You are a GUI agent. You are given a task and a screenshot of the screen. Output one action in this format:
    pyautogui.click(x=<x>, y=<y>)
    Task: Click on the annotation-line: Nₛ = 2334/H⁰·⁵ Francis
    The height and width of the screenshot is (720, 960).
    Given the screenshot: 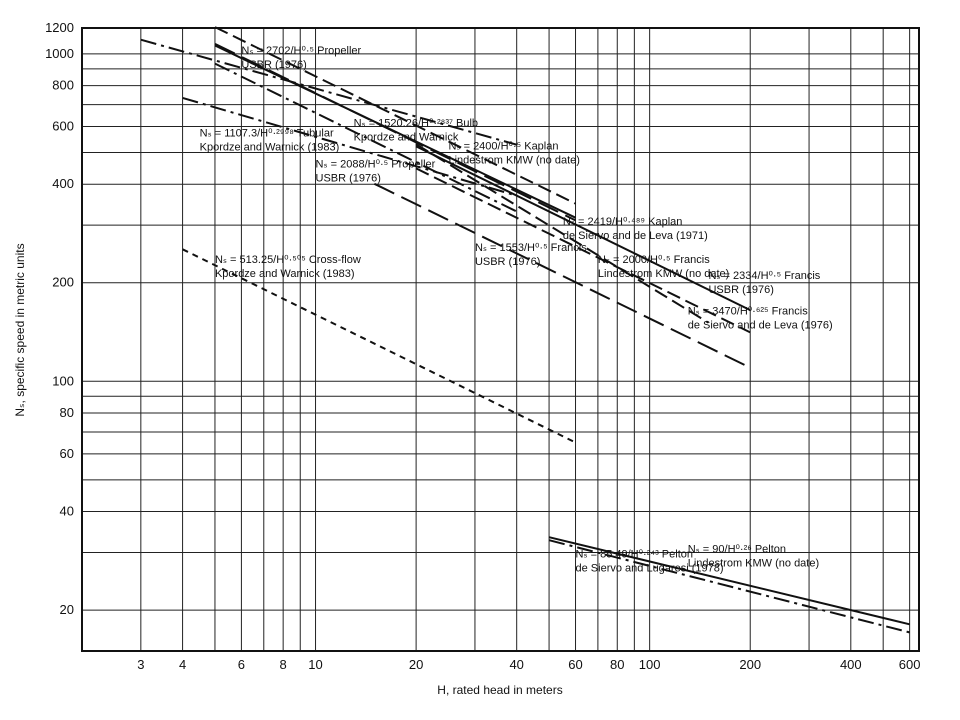 What is the action you would take?
    pyautogui.click(x=764, y=276)
    